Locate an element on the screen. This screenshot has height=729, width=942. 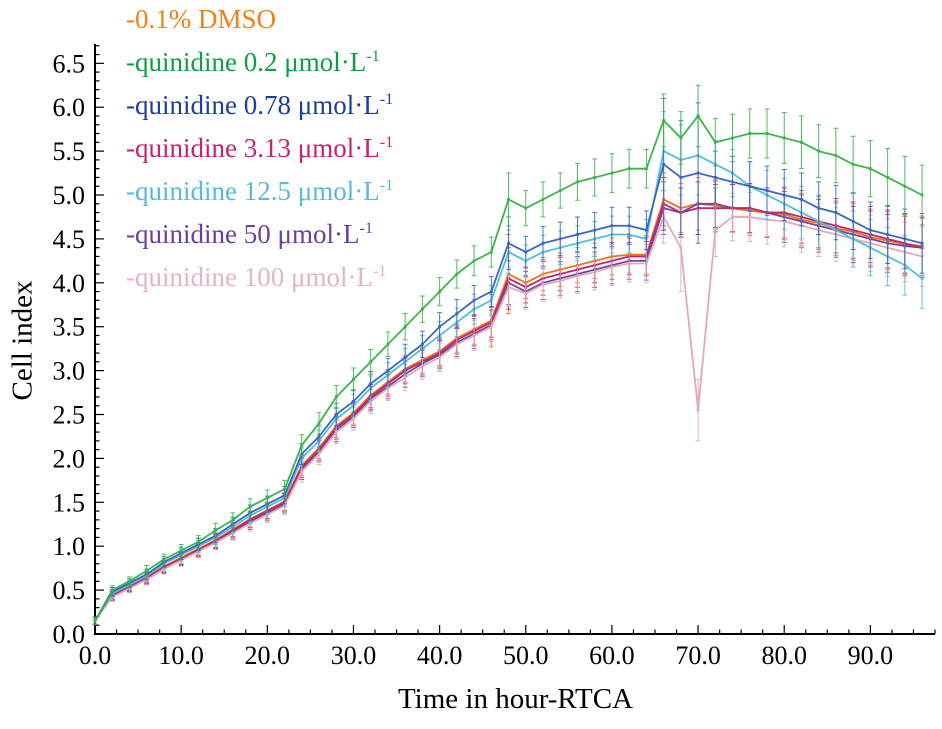
x-tick-label: 60.0 is located at coordinates (612, 655).